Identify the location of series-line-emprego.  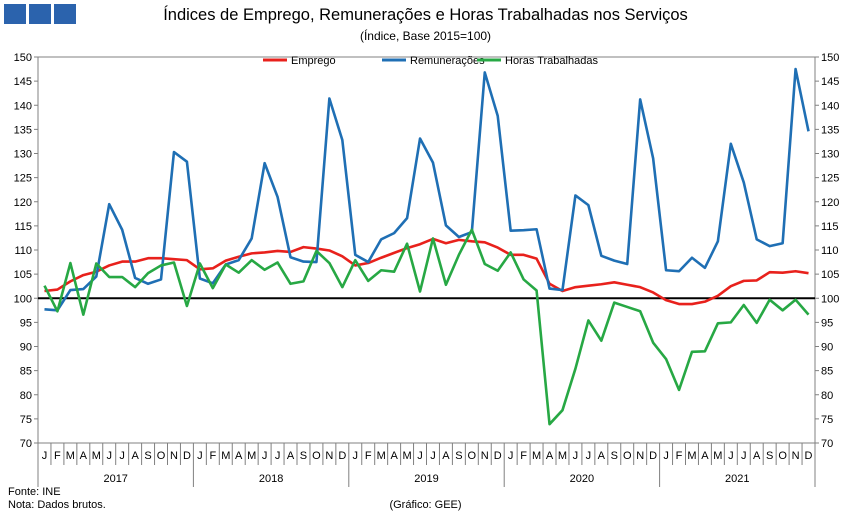
(426, 271).